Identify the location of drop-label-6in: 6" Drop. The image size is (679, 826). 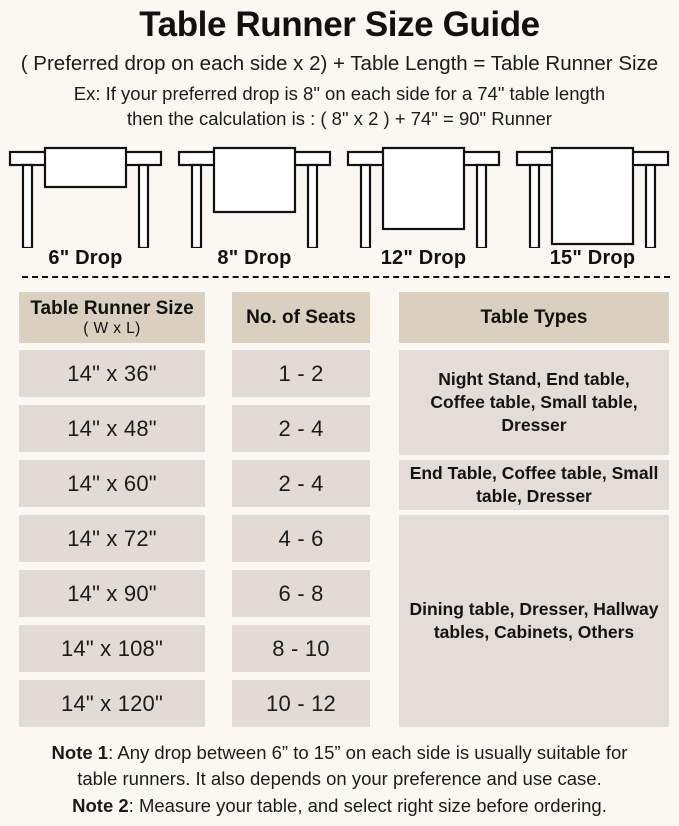
(85, 258).